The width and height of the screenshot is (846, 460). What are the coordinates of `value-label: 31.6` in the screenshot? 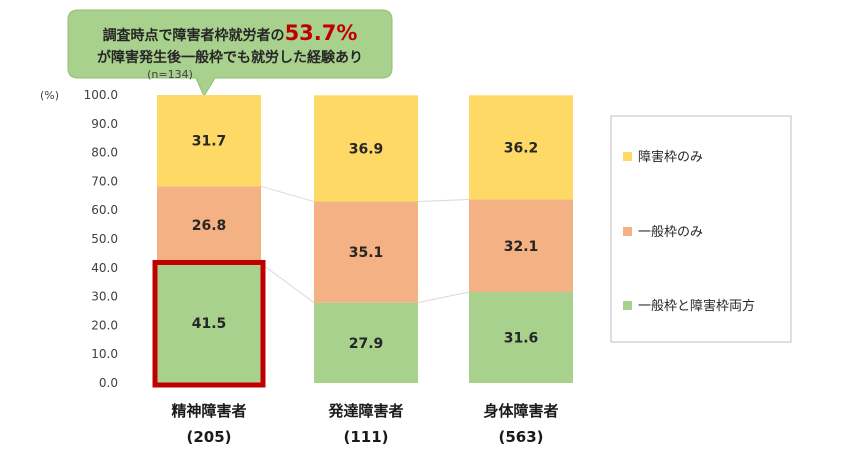 It's located at (521, 338).